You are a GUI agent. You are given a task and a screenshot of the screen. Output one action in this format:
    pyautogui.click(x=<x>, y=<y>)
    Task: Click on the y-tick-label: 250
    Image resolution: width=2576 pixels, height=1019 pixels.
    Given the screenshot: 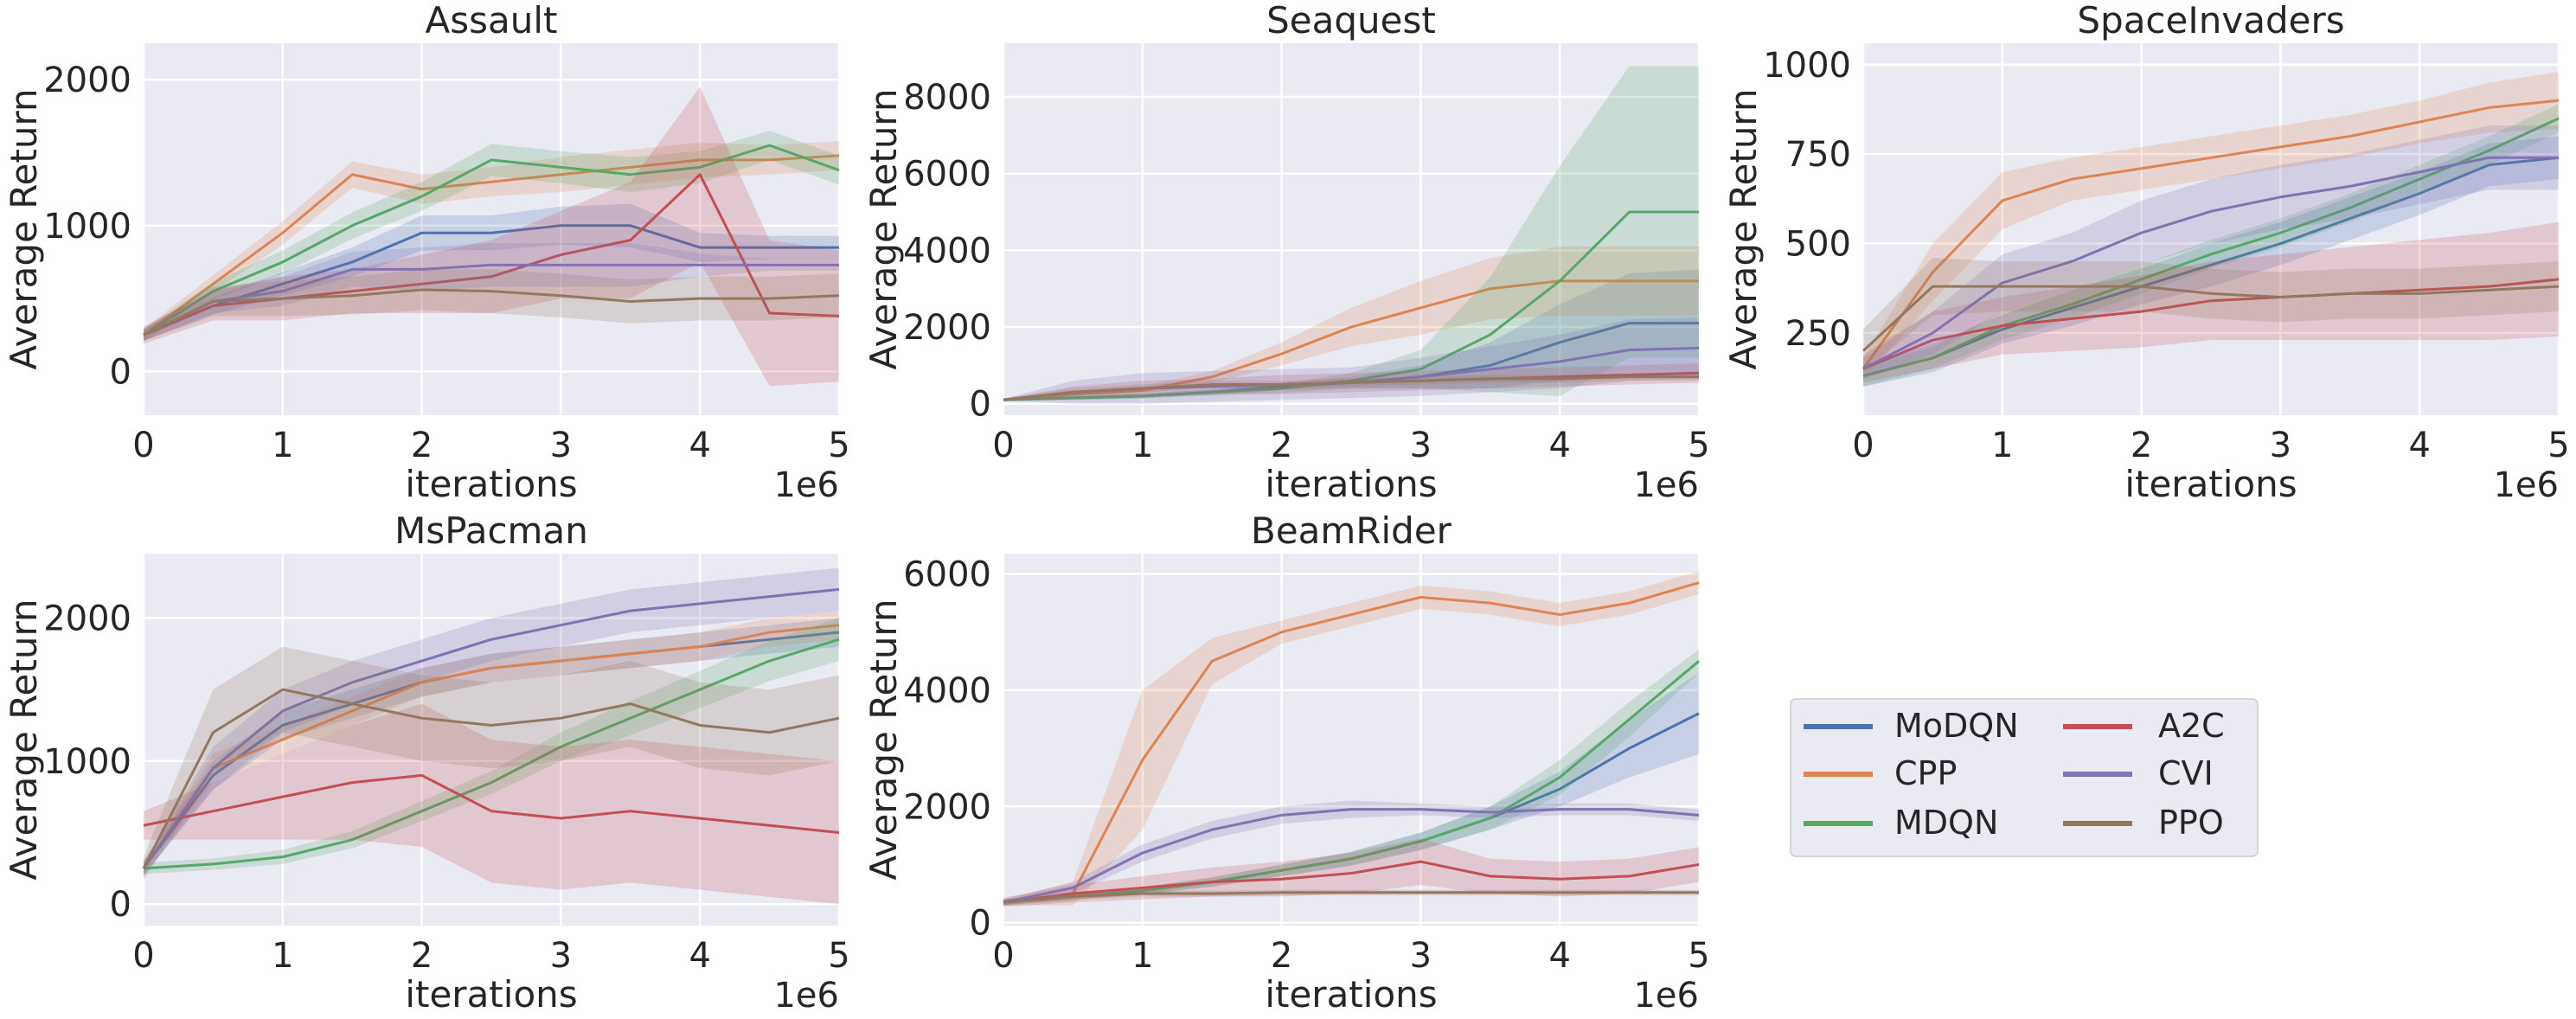 What is the action you would take?
    pyautogui.click(x=1818, y=334)
    